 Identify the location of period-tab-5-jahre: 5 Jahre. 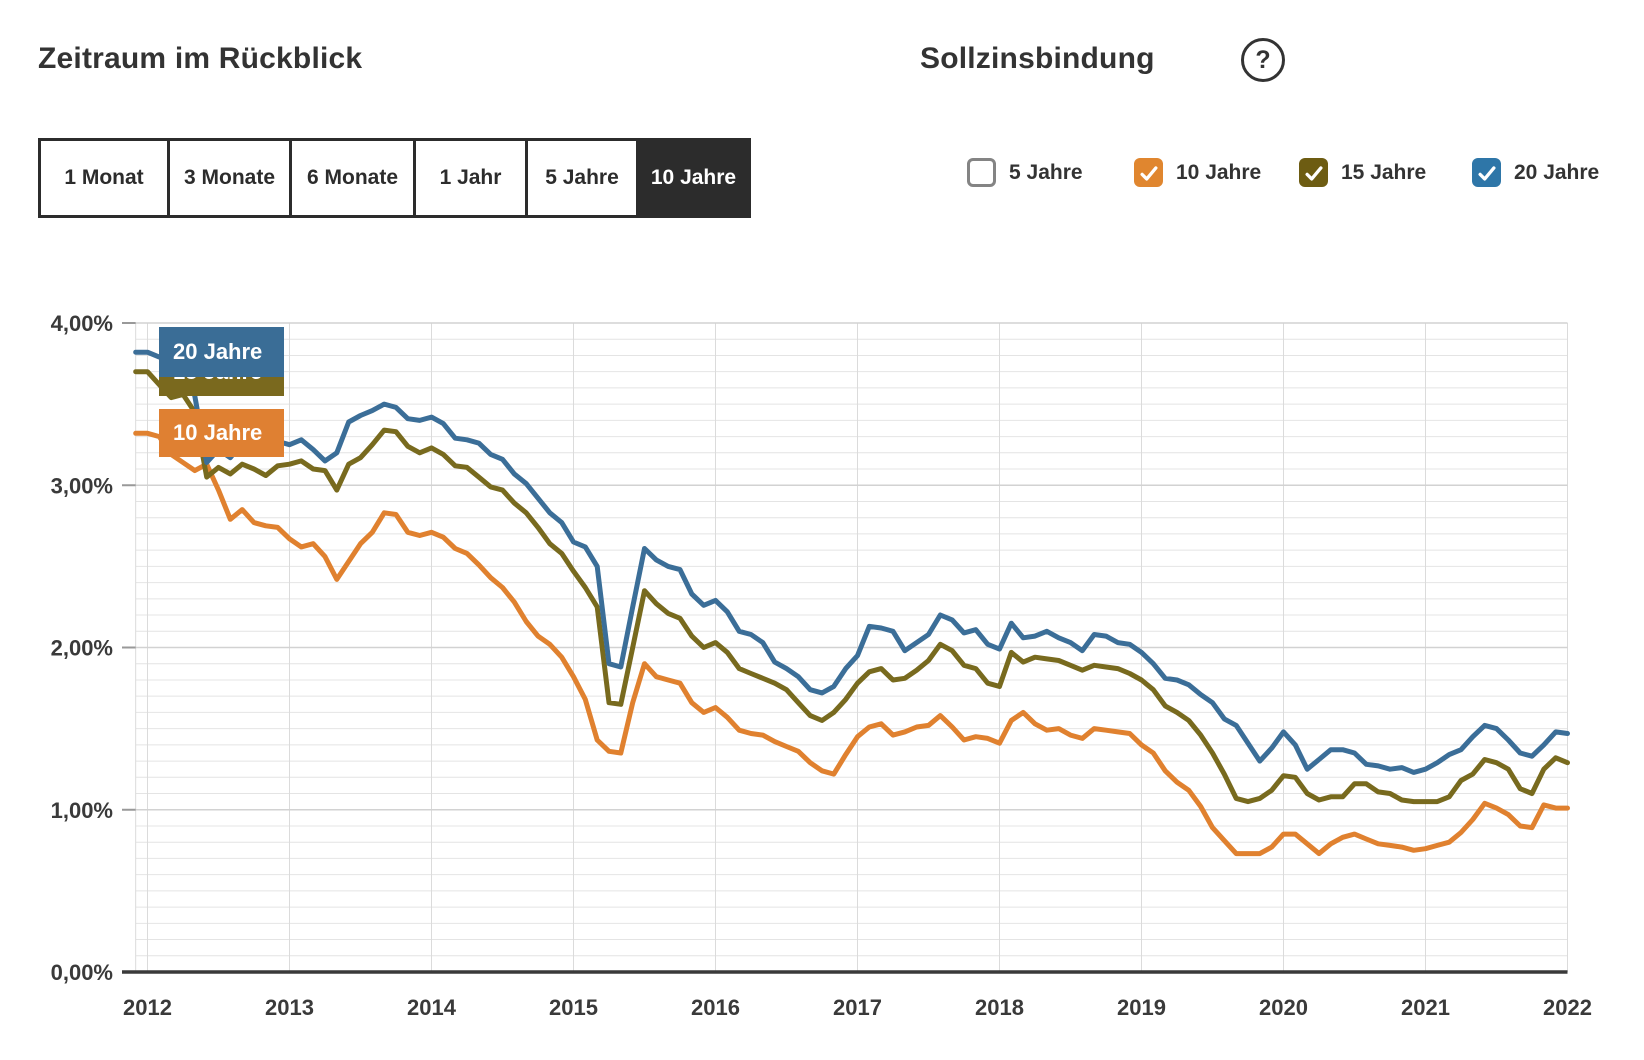
(582, 178).